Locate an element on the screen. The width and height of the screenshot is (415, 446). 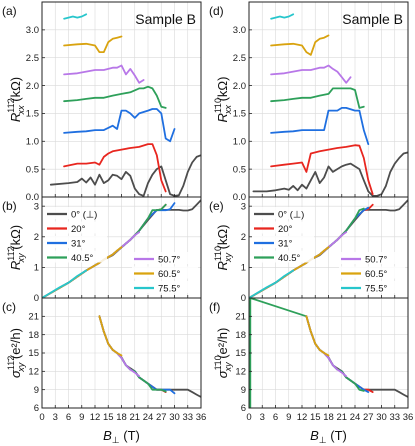
panel-label: (c) is located at coordinates (9, 307).